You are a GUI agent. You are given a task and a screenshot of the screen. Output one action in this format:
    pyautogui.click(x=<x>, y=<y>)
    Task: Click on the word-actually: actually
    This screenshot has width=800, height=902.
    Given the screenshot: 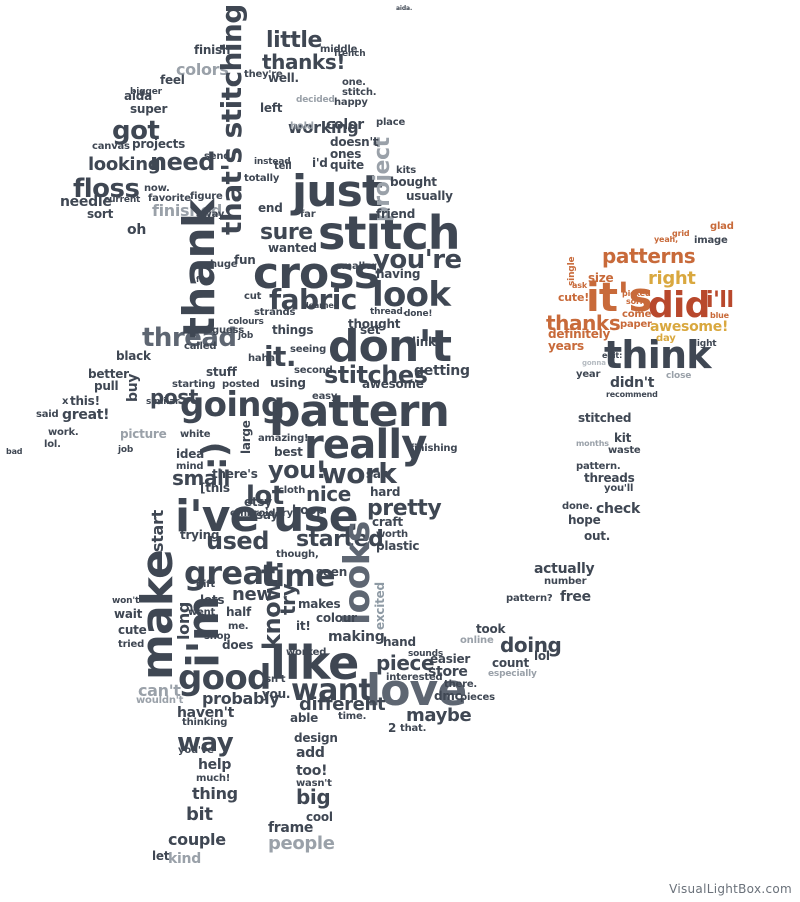 What is the action you would take?
    pyautogui.click(x=564, y=569)
    